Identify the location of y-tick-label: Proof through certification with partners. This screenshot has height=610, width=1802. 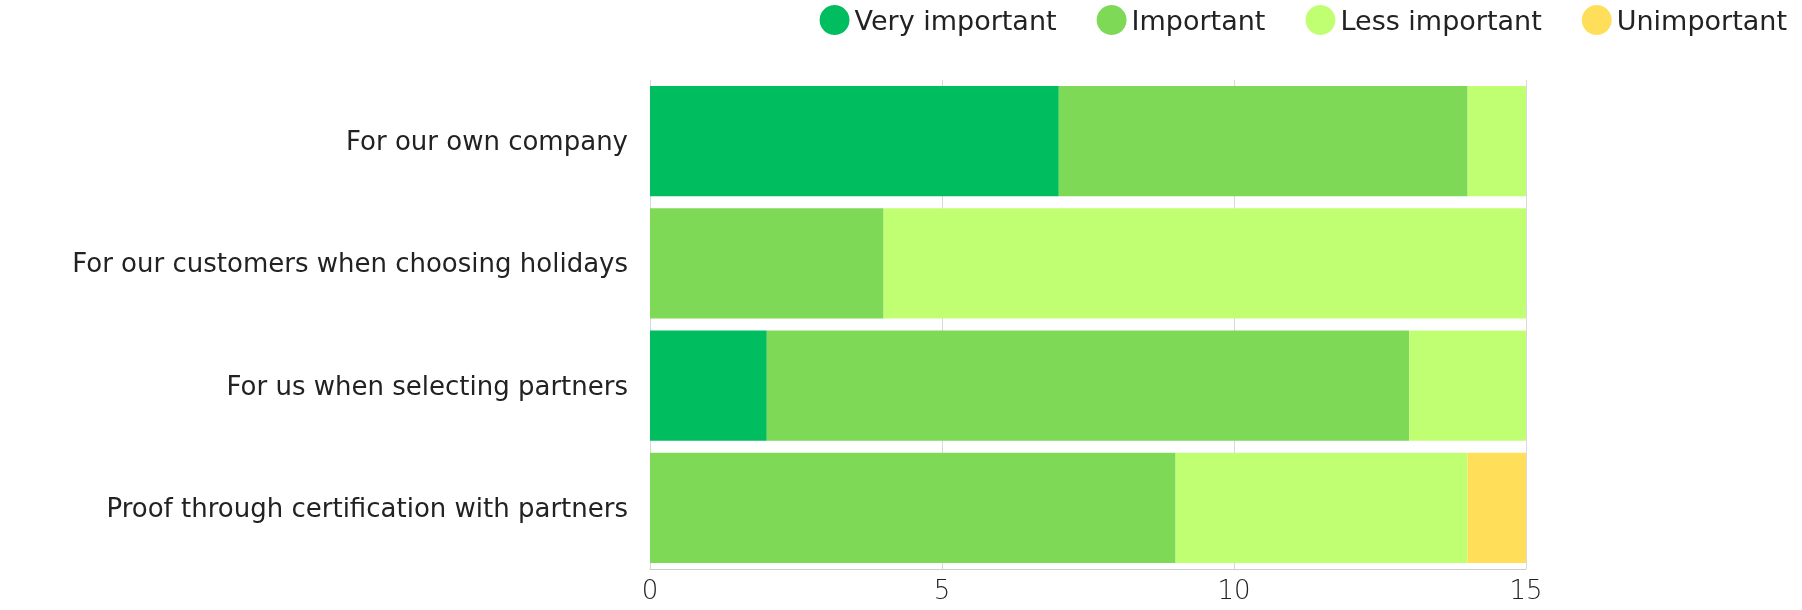
(367, 507).